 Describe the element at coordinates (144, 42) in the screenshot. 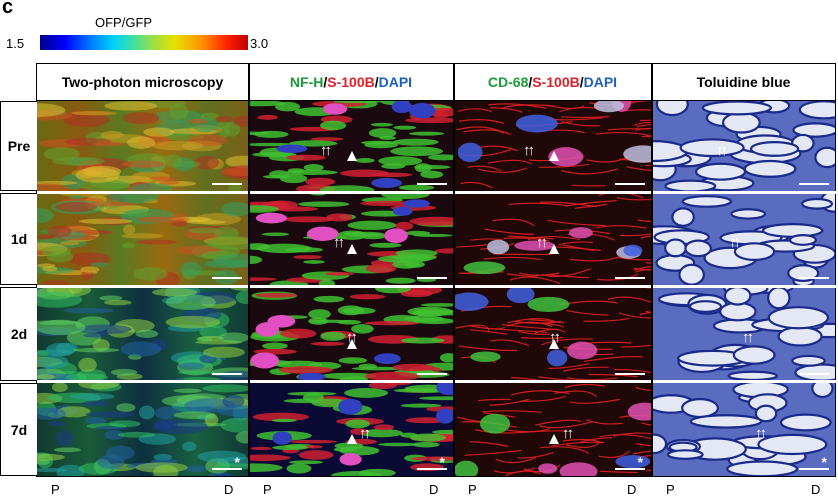

I see `colorscale-bar` at that location.